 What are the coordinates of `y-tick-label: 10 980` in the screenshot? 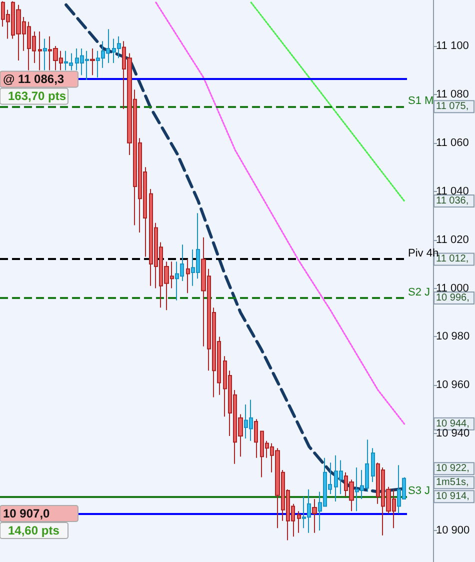 It's located at (453, 336).